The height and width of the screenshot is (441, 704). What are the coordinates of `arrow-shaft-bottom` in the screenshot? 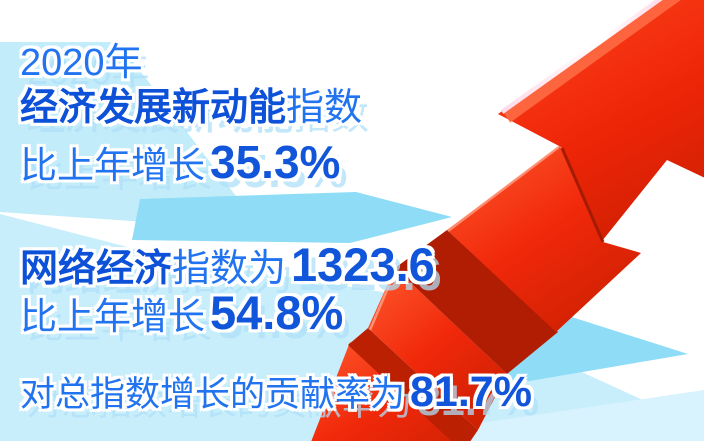 It's located at (383, 391).